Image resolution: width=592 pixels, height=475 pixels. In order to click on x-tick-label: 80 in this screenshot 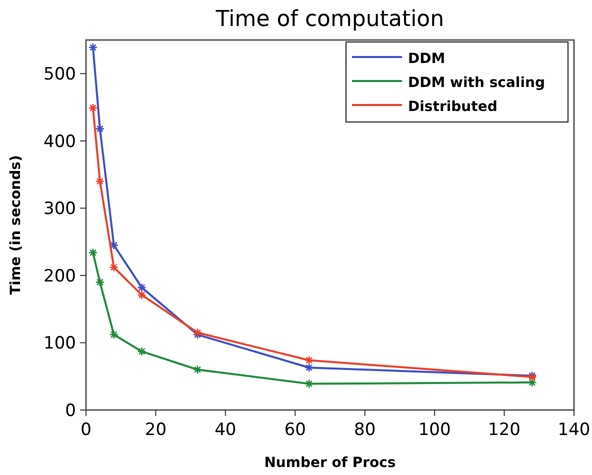, I will do `click(365, 430)`.